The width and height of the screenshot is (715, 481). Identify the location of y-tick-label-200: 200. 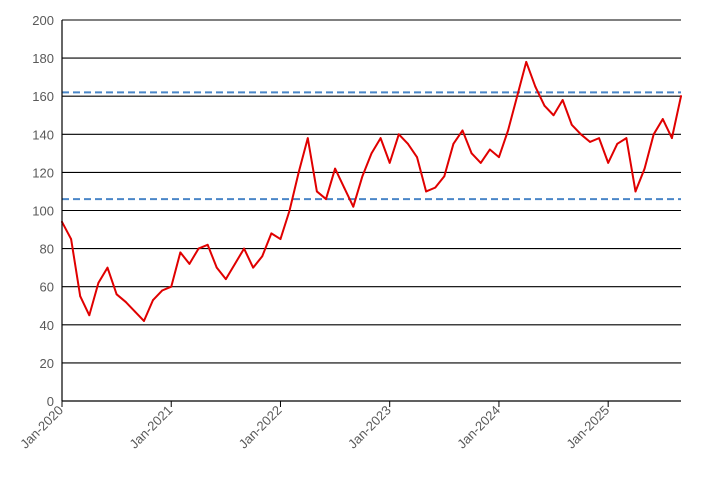
(43, 20).